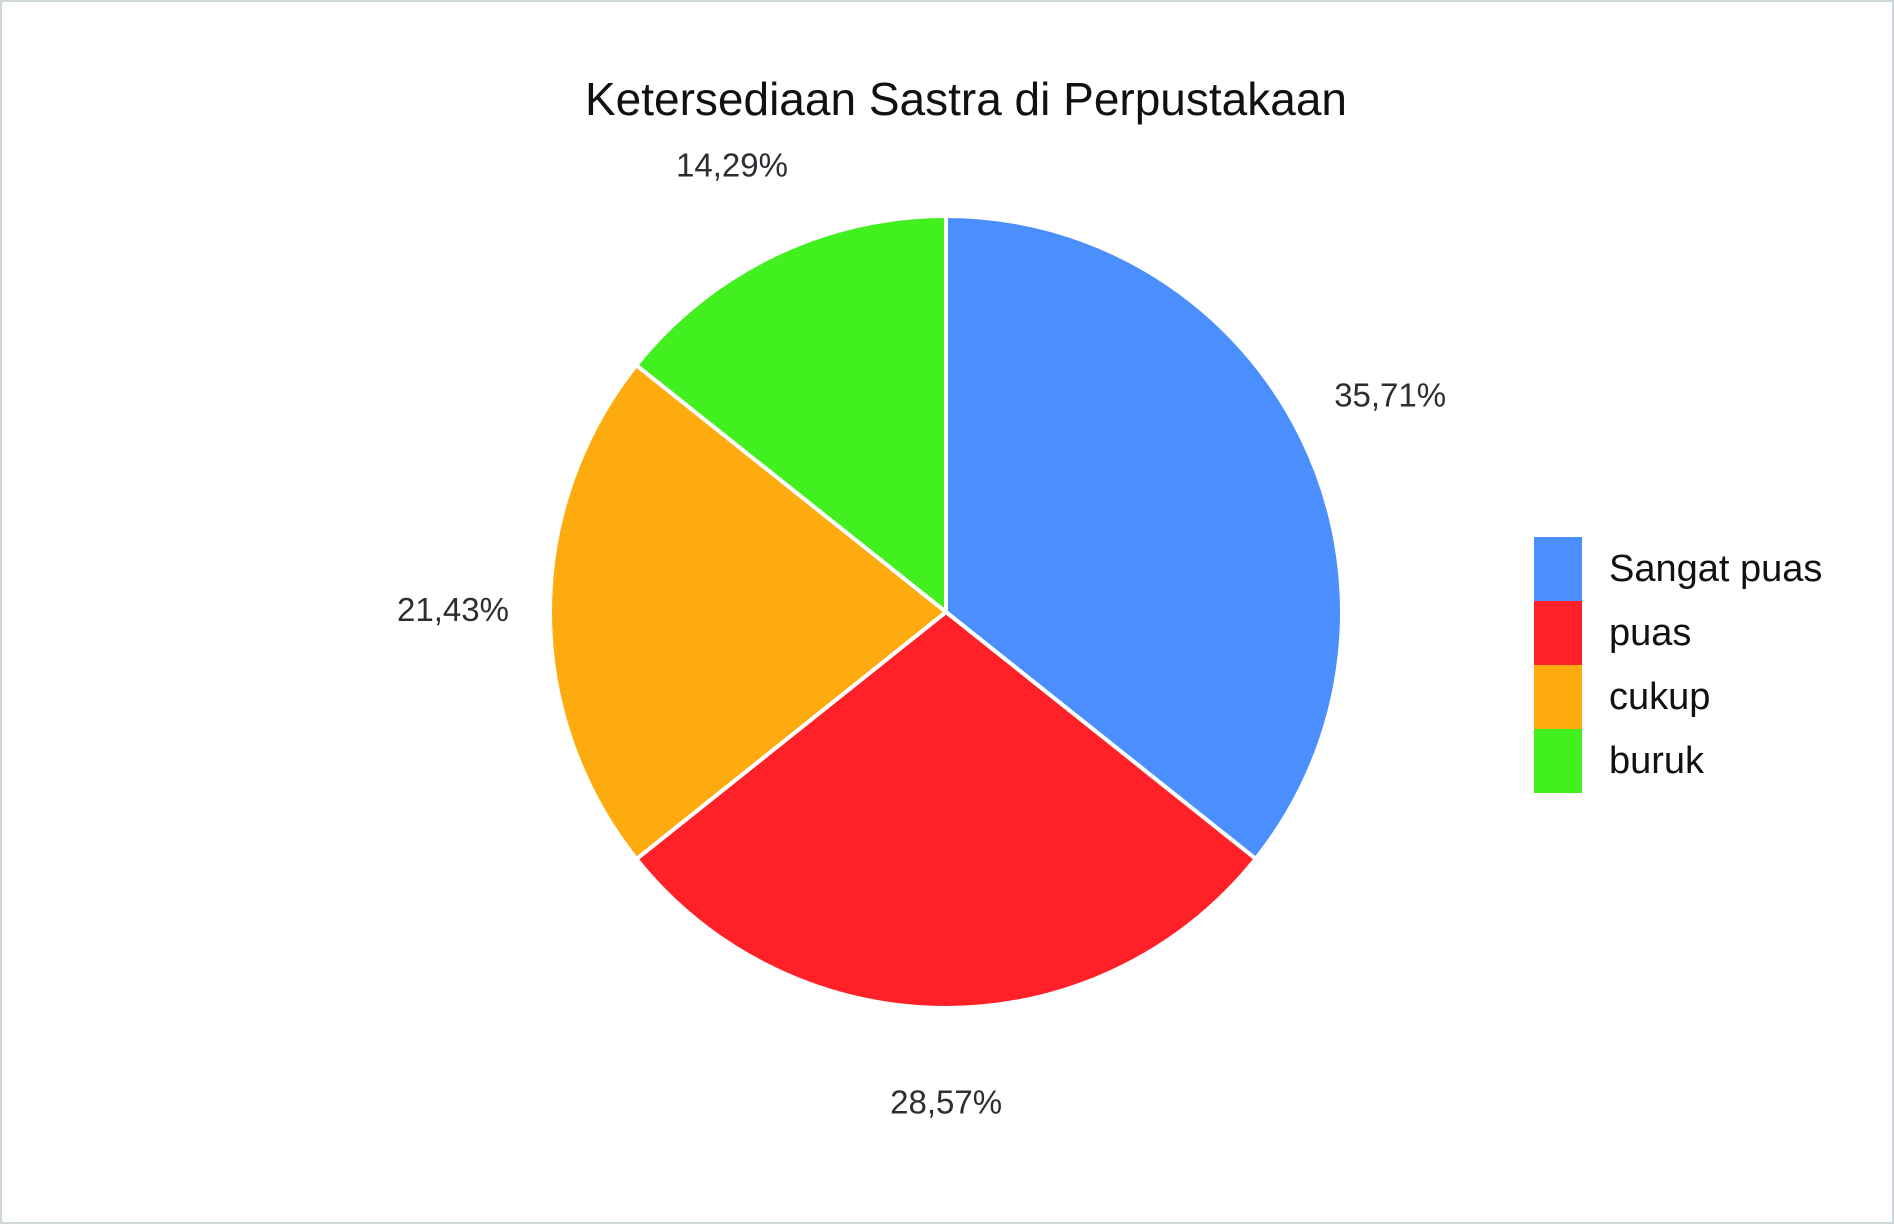 This screenshot has width=1894, height=1224. Describe the element at coordinates (1659, 697) in the screenshot. I see `legend-label: cukup` at that location.